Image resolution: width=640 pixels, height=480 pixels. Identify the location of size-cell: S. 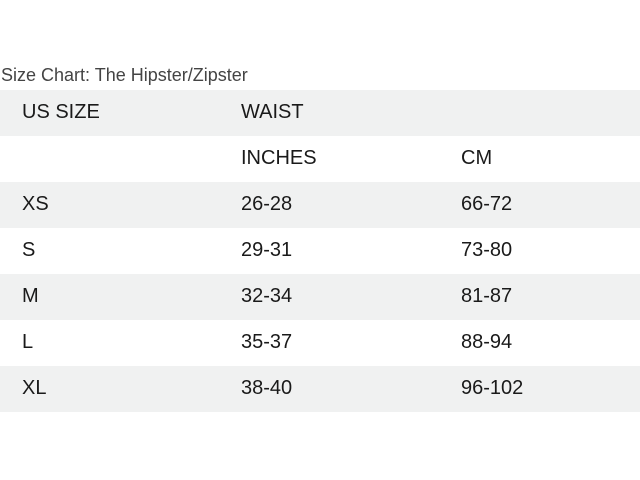
(29, 250).